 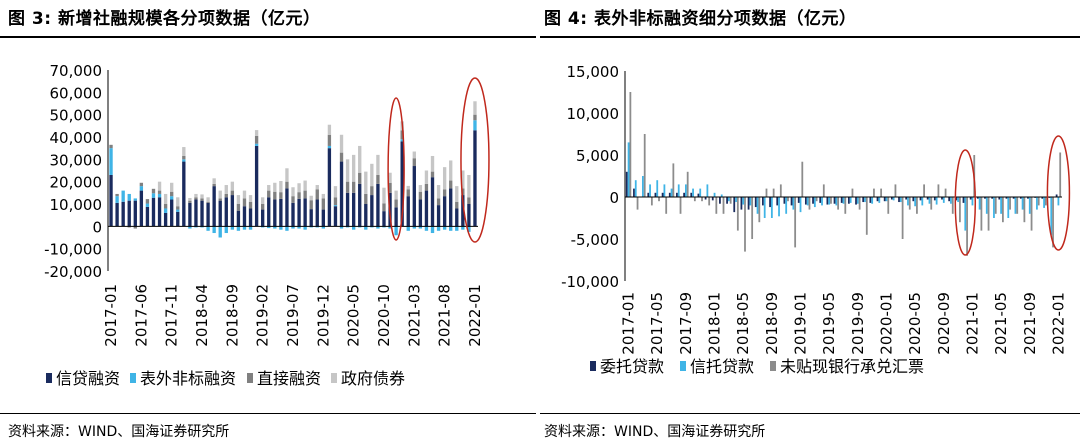 What do you see at coordinates (188, 378) in the screenshot?
I see `legend-label: 表外非标融资` at bounding box center [188, 378].